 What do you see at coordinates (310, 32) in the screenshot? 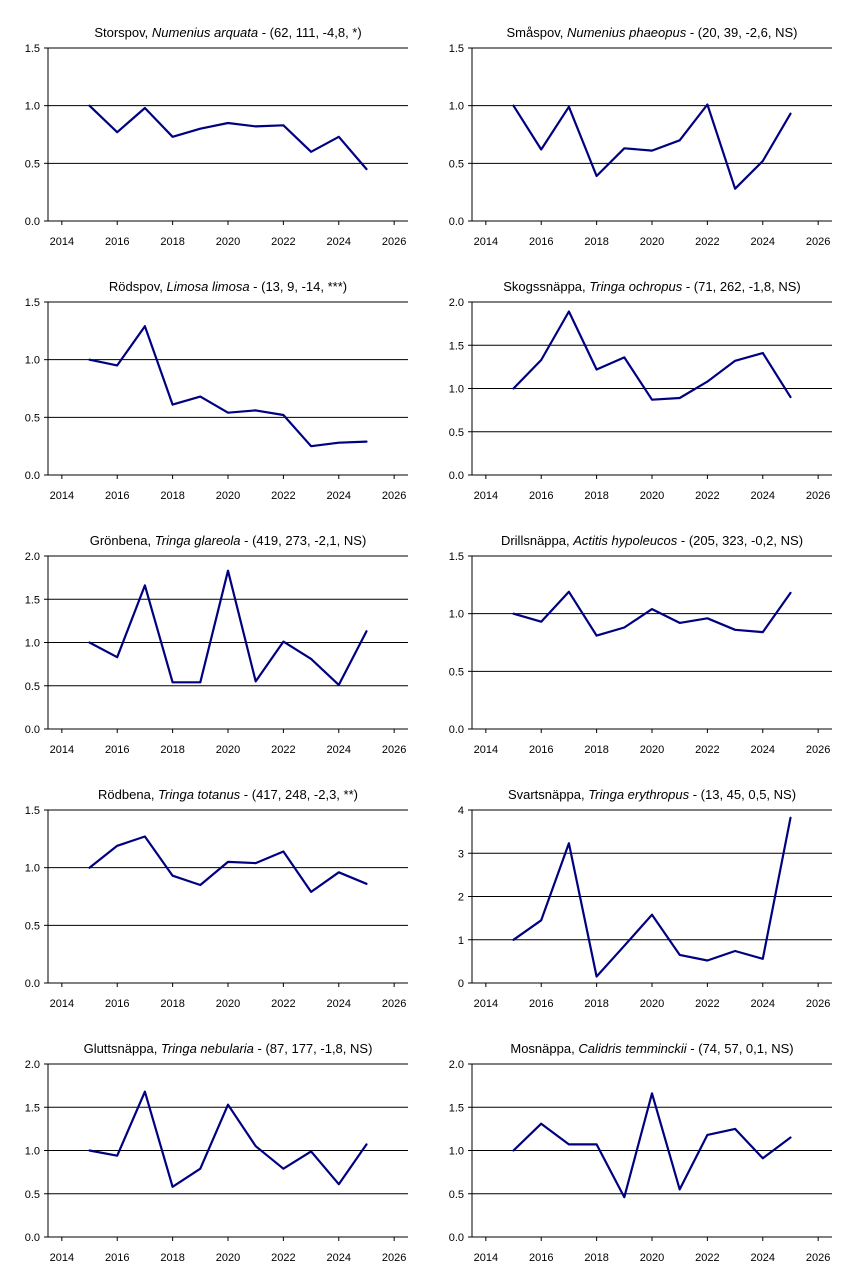
I see `title-stats: - (62, 111, -4,8, *)` at bounding box center [310, 32].